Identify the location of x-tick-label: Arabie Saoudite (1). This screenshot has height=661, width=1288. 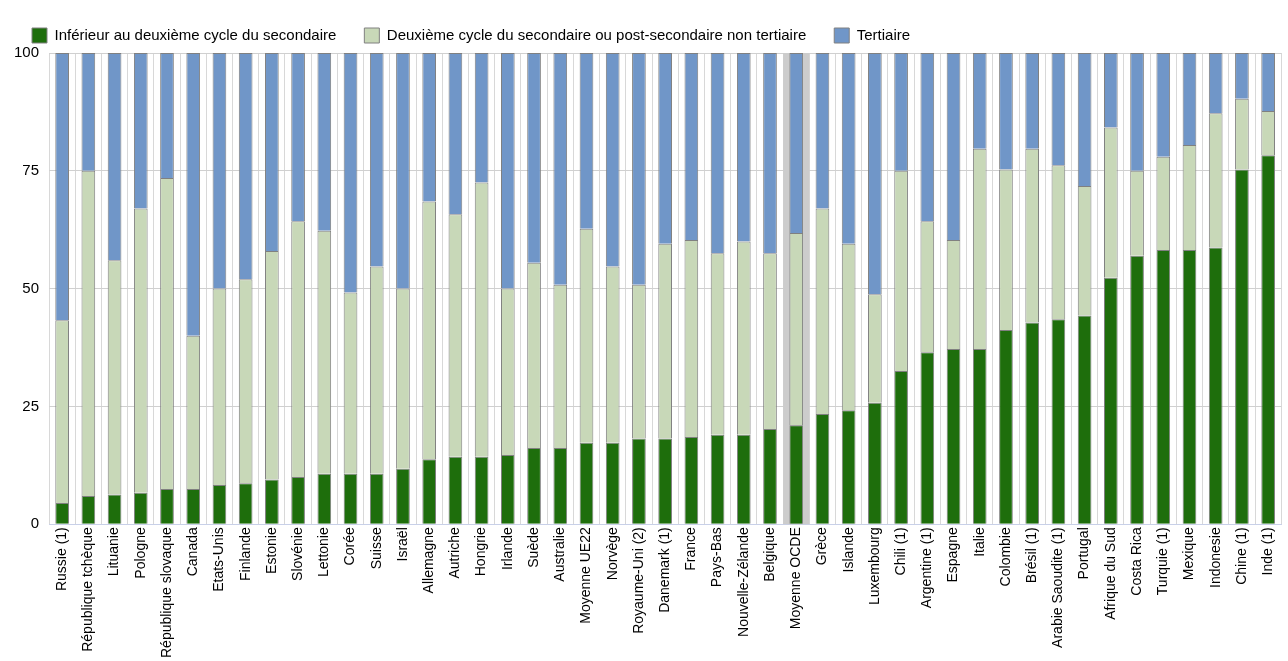
(1057, 587).